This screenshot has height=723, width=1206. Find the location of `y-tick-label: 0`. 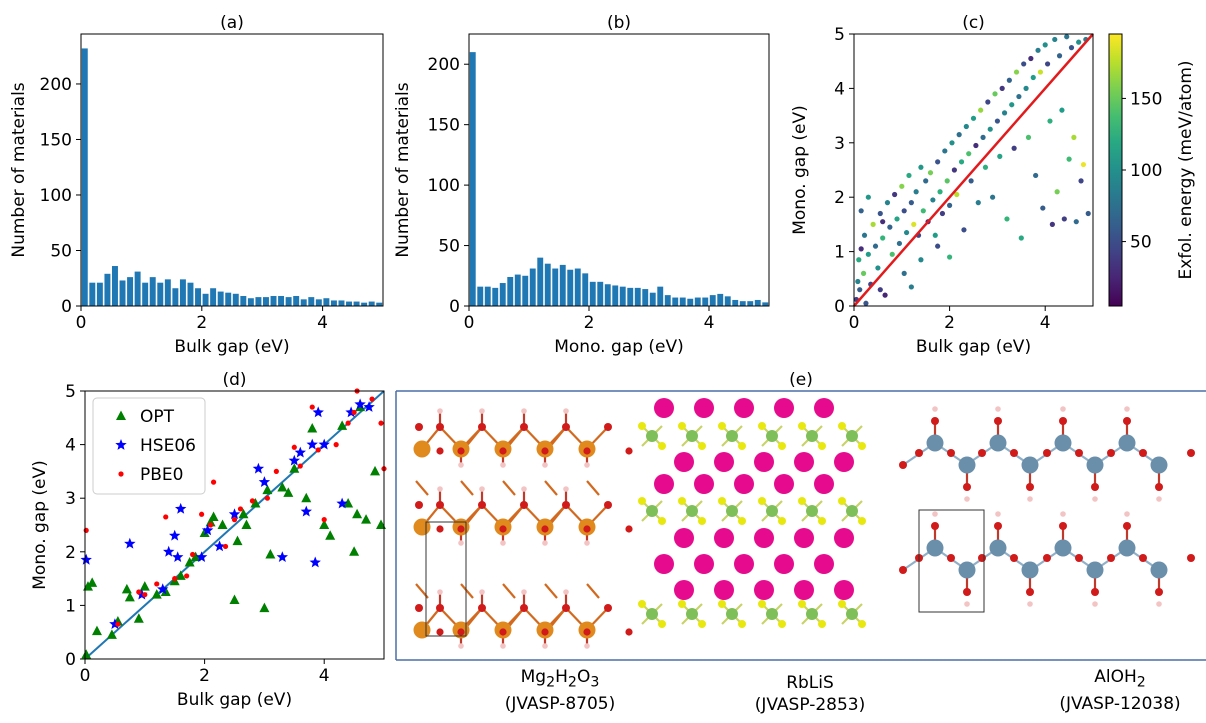

y-tick-label: 0 is located at coordinates (839, 307).